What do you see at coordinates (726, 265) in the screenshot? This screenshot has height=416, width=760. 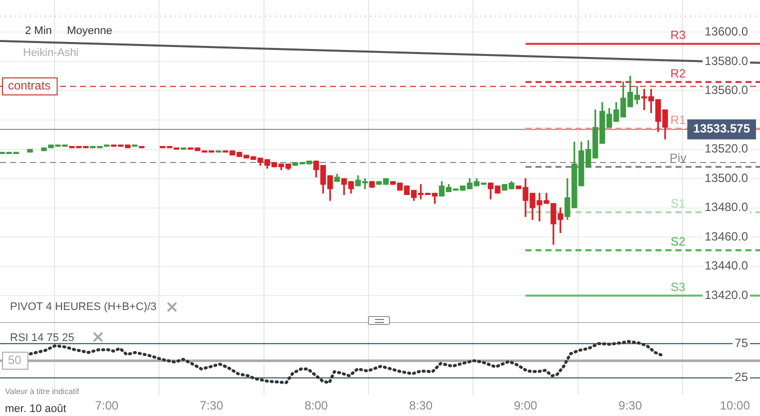 I see `y-tick-label: 13440.0` at bounding box center [726, 265].